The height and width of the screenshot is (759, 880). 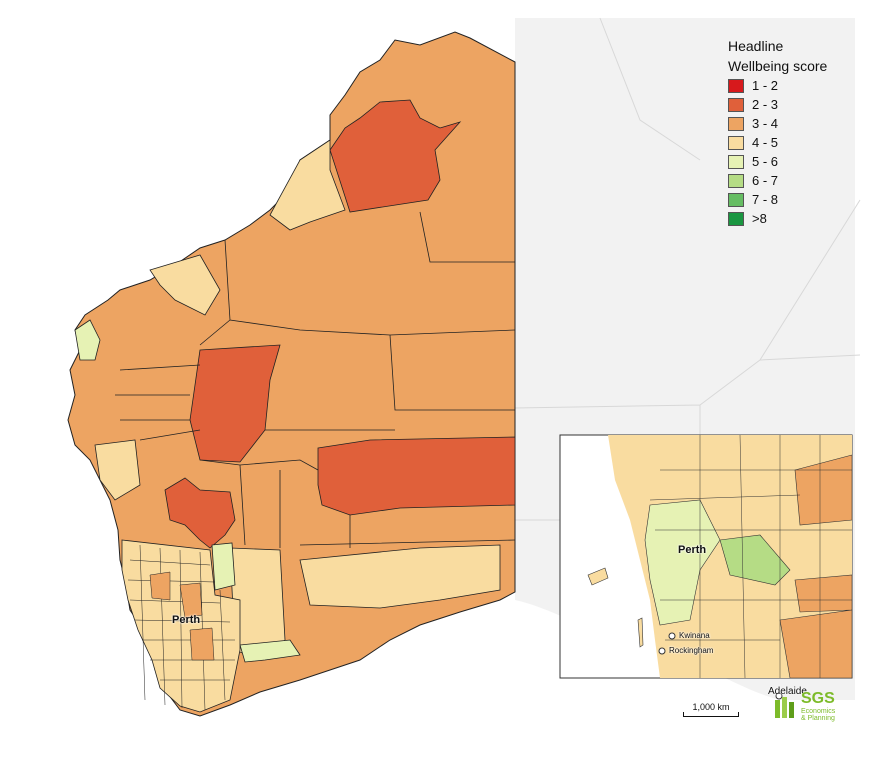 What do you see at coordinates (235, 403) in the screenshot?
I see `region-meekatharra` at bounding box center [235, 403].